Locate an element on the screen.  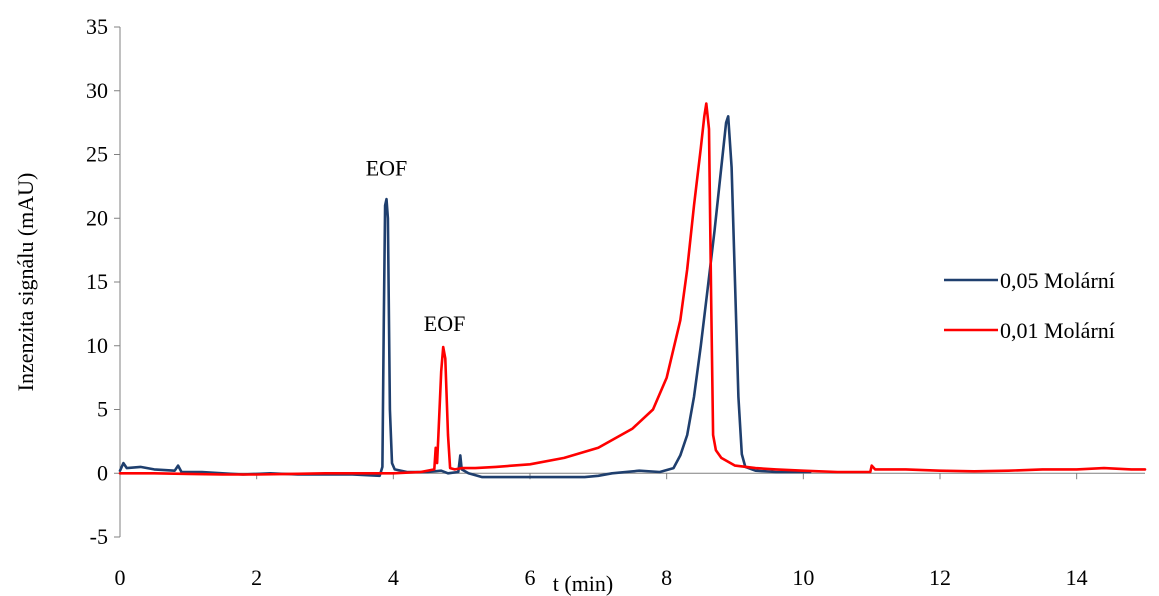
x-tick-label: 2 is located at coordinates (256, 577).